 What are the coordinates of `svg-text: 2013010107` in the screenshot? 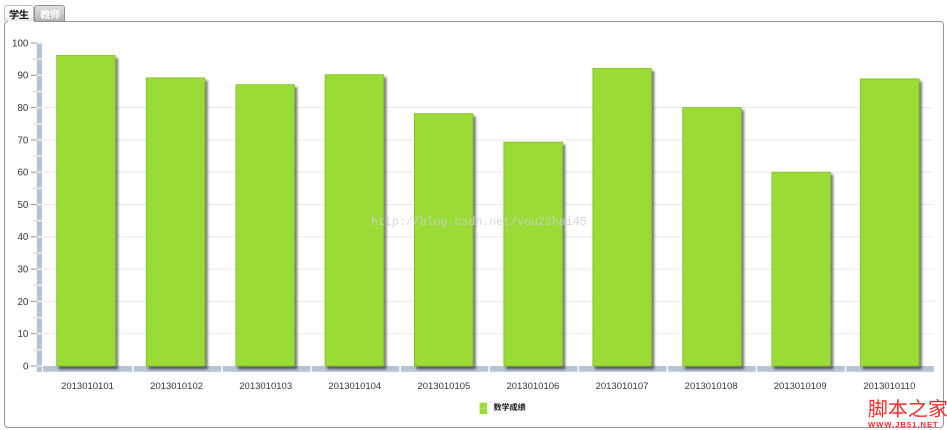 It's located at (622, 386).